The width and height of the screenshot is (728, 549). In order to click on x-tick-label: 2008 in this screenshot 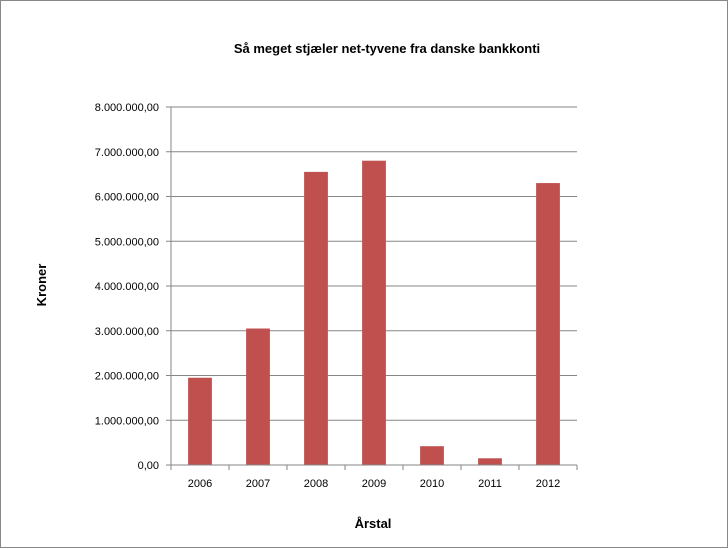, I will do `click(316, 484)`.